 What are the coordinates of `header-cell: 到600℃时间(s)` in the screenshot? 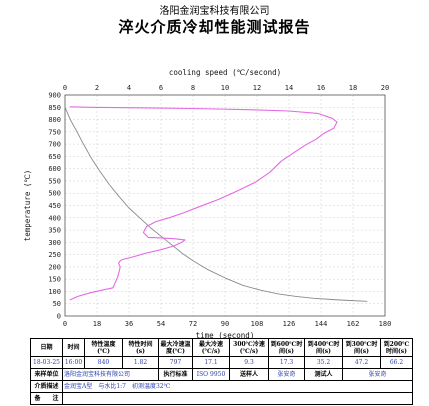 It's located at (286, 347).